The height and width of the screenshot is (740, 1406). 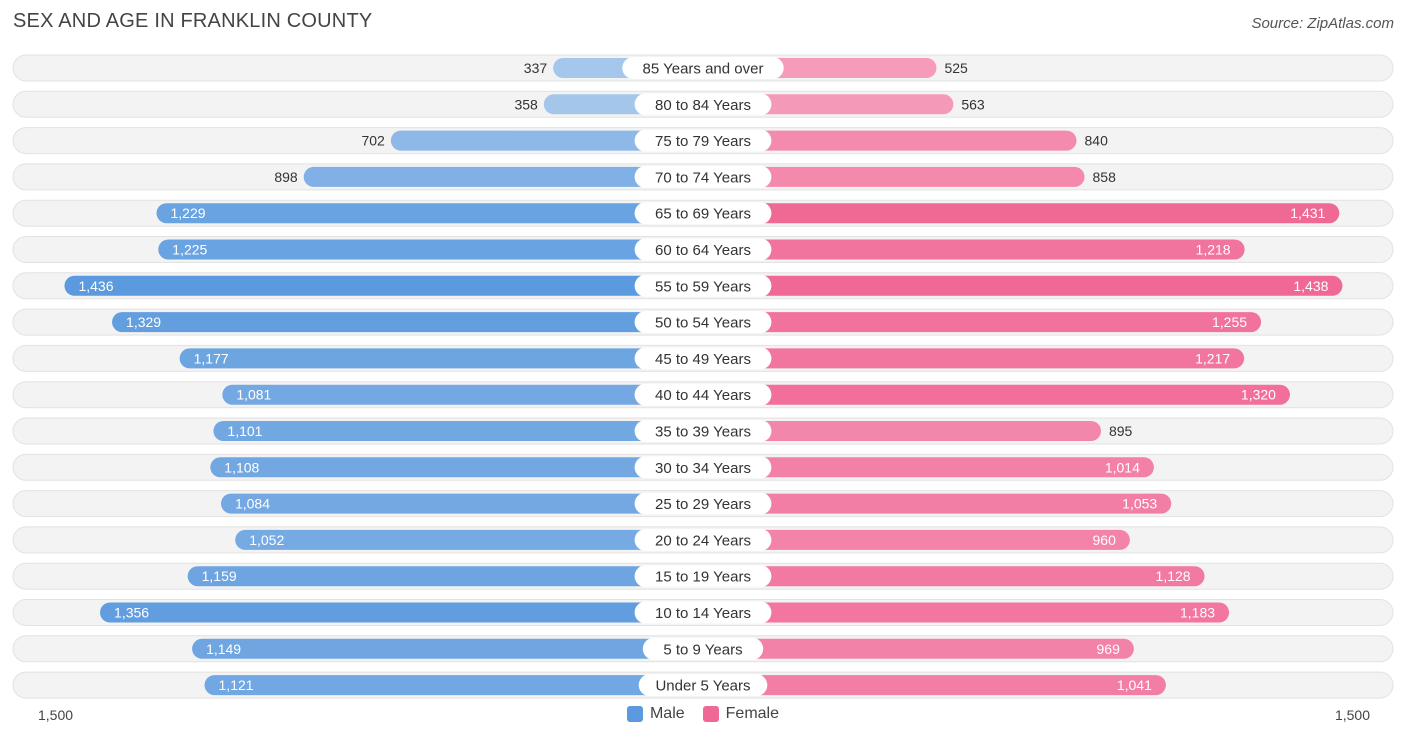 I want to click on legend-item-male: Male, so click(x=655, y=714).